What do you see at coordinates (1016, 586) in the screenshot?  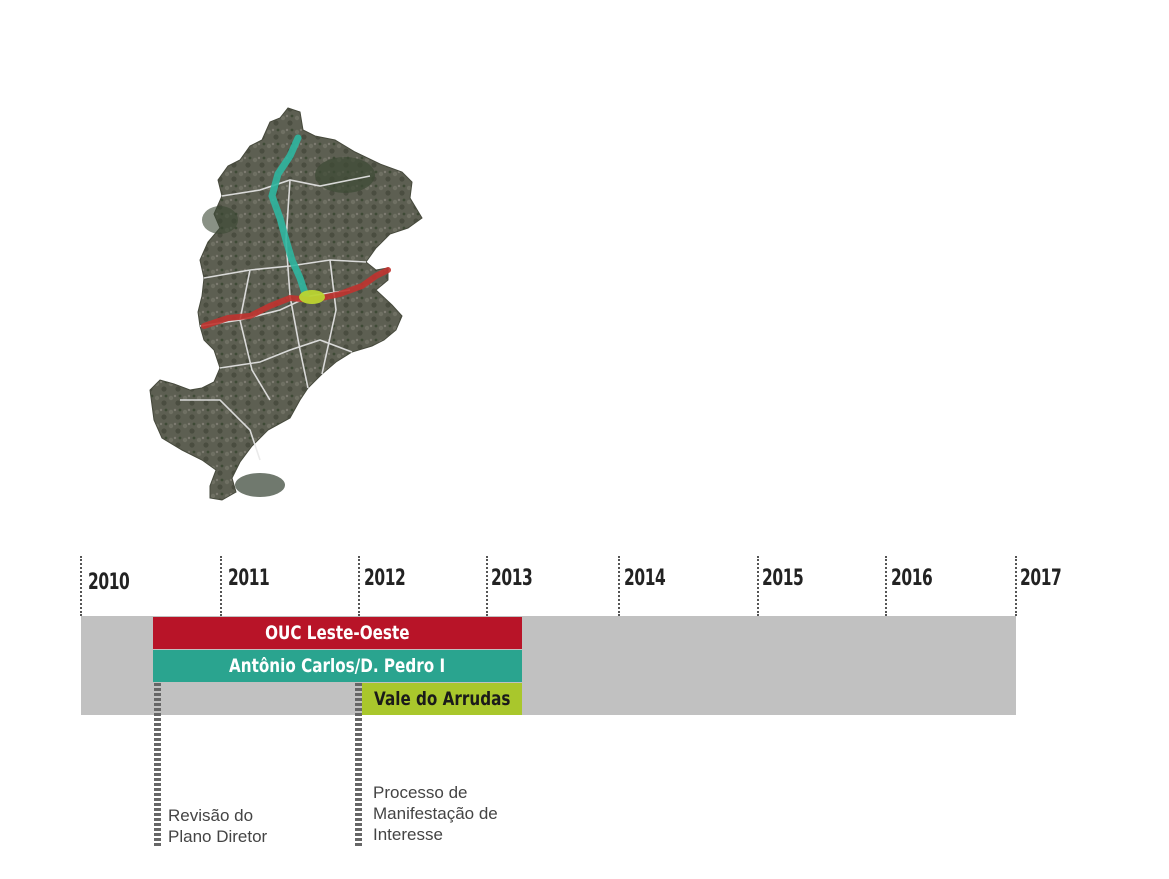 I see `year-tick-2017` at bounding box center [1016, 586].